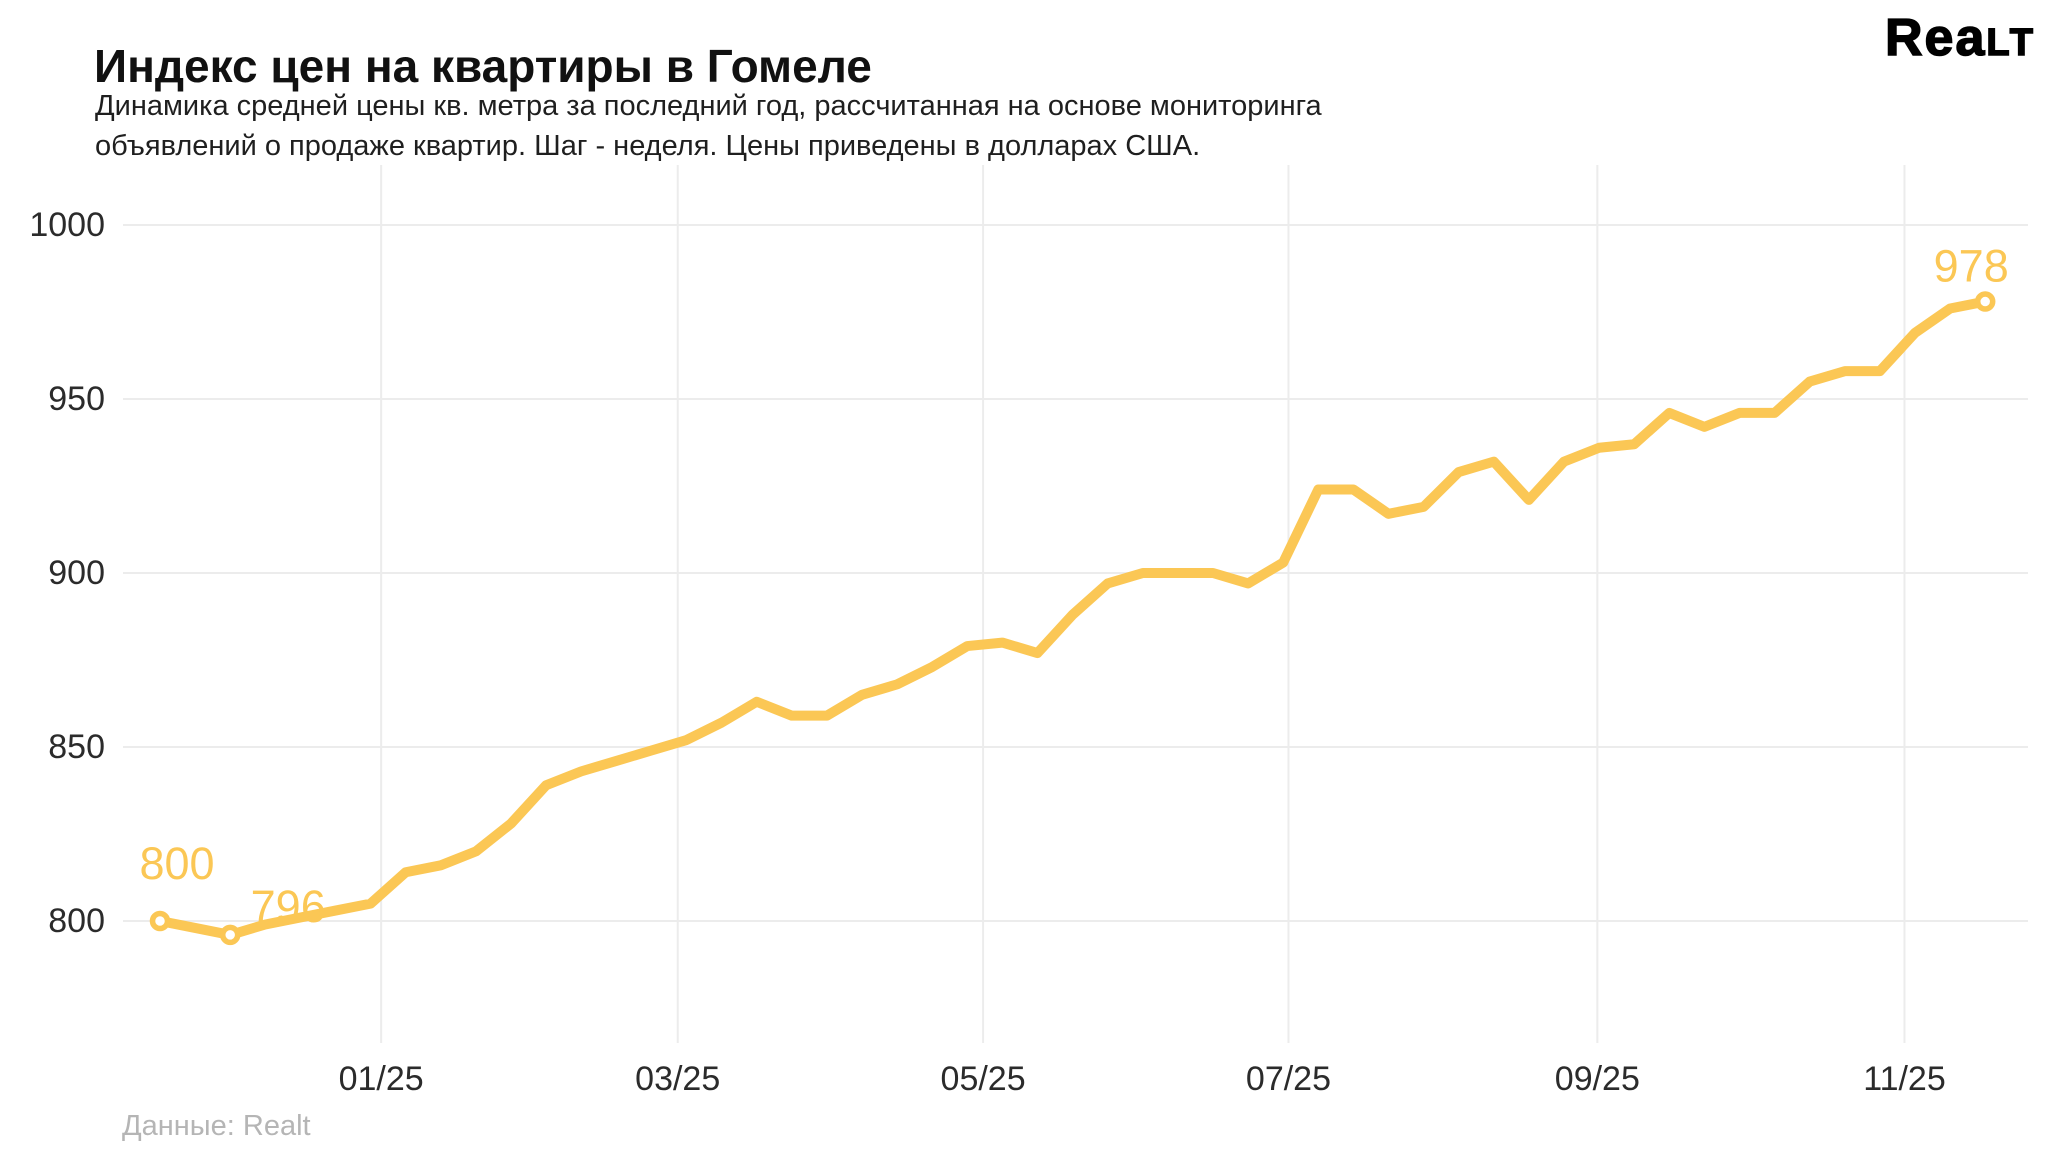  Describe the element at coordinates (288, 906) in the screenshot. I see `data-point-label: 796` at that location.